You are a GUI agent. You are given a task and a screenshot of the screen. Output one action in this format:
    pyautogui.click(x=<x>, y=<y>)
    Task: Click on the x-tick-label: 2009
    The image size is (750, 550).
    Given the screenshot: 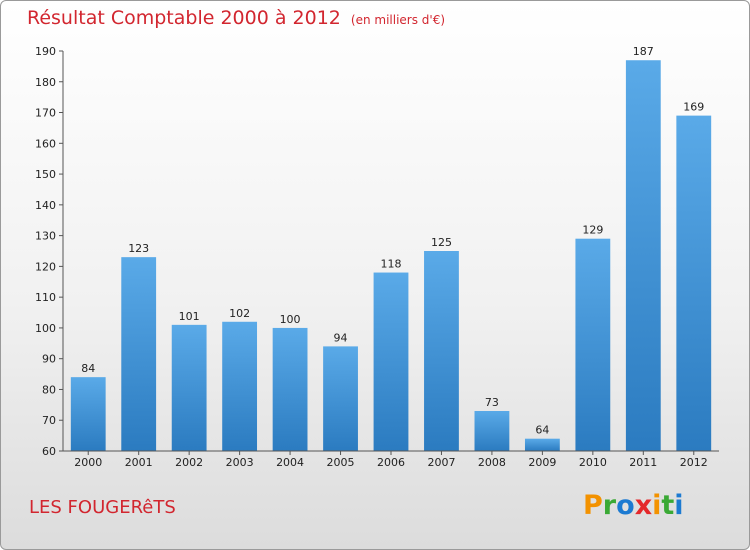 What is the action you would take?
    pyautogui.click(x=542, y=462)
    